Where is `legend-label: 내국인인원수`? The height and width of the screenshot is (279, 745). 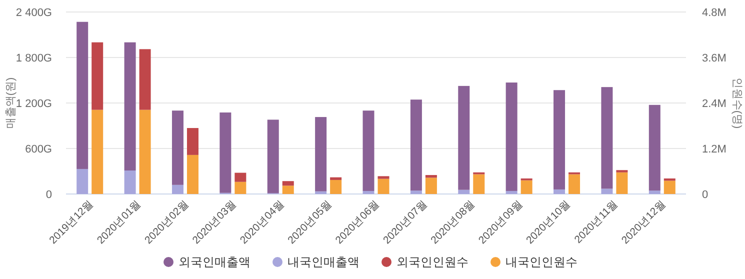 legend-label: 내국인인원수 is located at coordinates (542, 262).